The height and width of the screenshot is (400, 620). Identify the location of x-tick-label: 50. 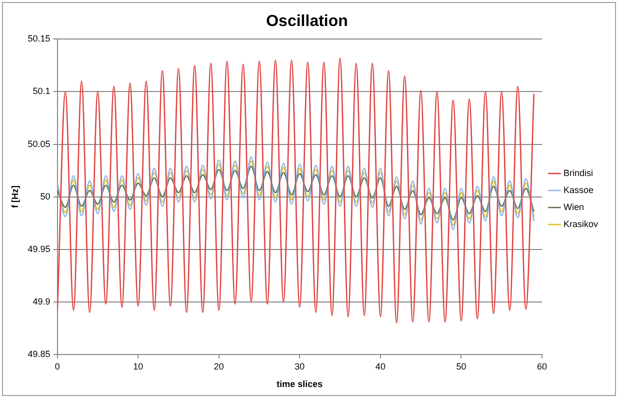
(461, 366).